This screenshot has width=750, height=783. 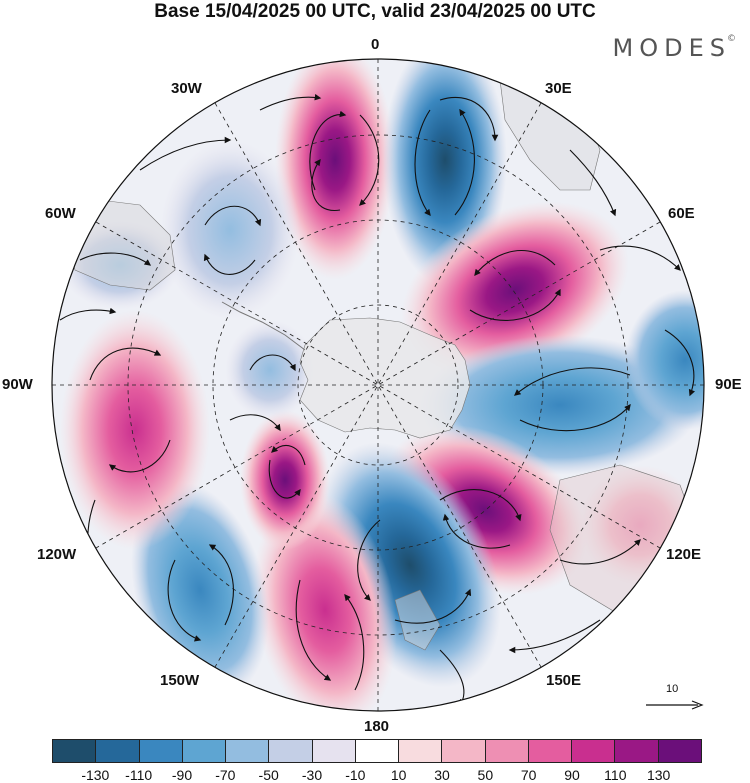 What do you see at coordinates (375, 44) in the screenshot?
I see `lon-label-0: 0` at bounding box center [375, 44].